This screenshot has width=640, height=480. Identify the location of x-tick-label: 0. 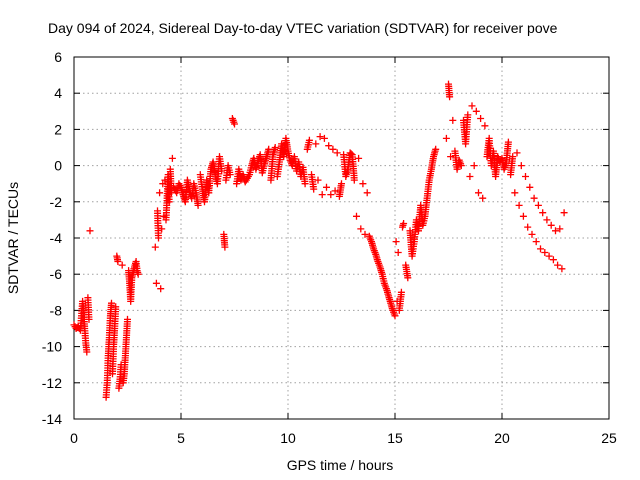
(74, 438).